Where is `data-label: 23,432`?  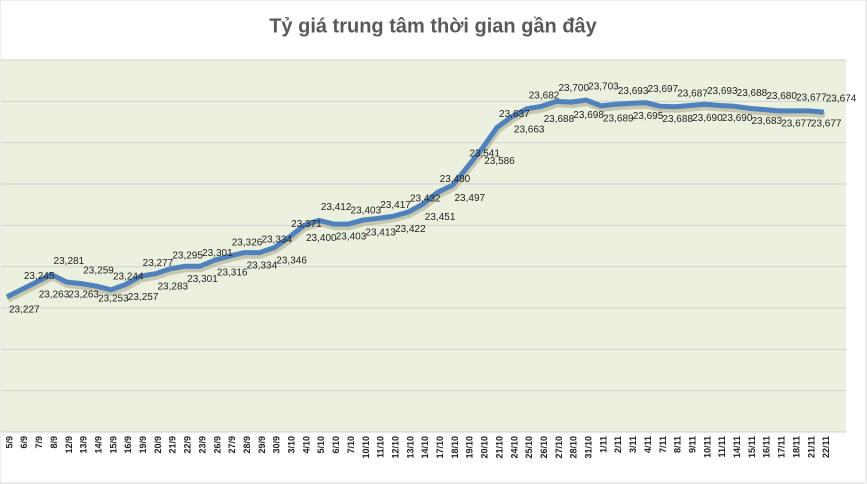
data-label: 23,432 is located at coordinates (425, 199).